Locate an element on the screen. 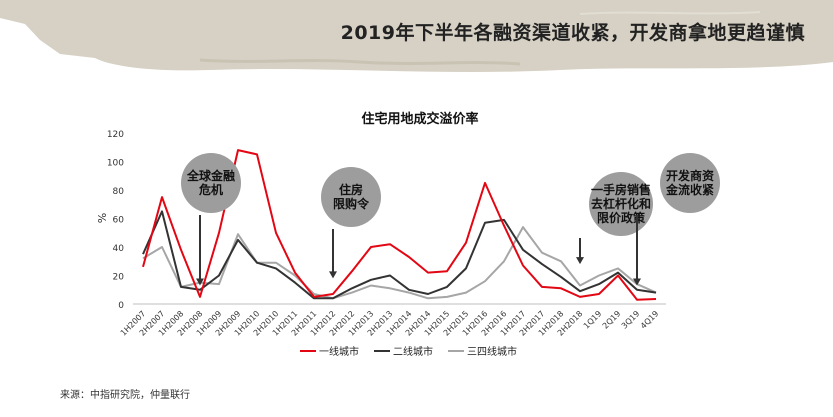 This screenshot has height=417, width=833. y-tick-label: 80 is located at coordinates (119, 192).